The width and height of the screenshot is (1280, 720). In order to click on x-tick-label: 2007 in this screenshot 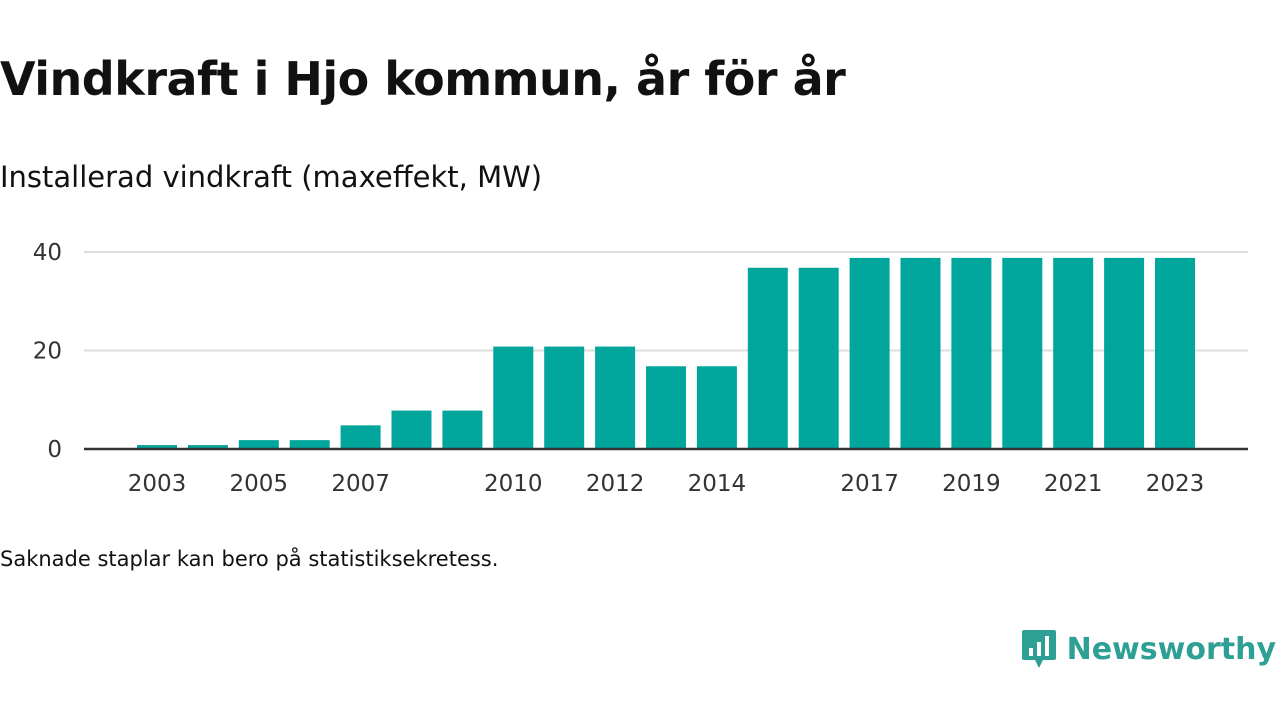, I will do `click(360, 484)`.